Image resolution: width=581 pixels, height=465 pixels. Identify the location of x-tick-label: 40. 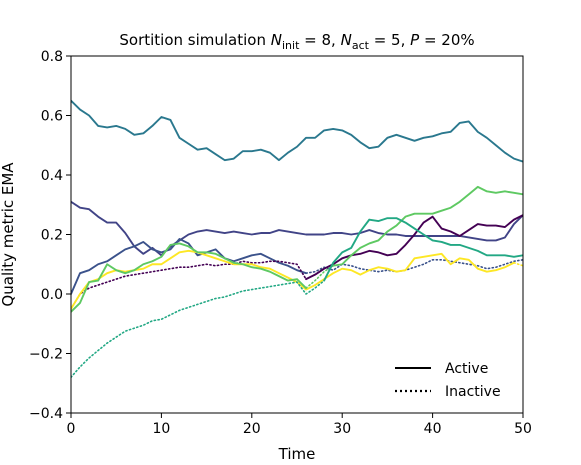
(433, 429).